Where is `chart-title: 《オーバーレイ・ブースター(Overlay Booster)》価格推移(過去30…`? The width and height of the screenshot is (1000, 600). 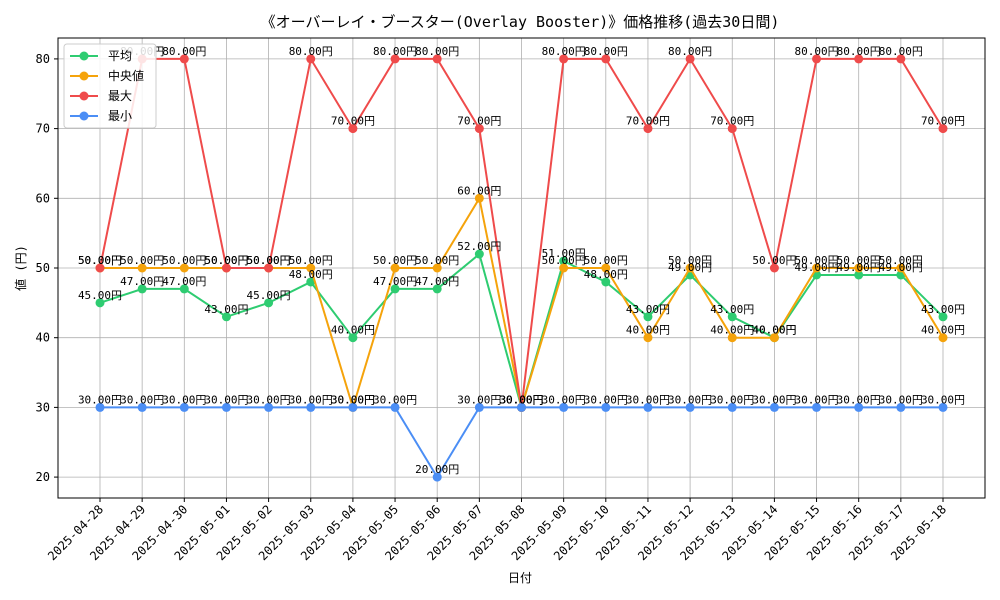 chart-title: 《オーバーレイ・ブースター(Overlay Booster)》価格推移(過去30… is located at coordinates (520, 22).